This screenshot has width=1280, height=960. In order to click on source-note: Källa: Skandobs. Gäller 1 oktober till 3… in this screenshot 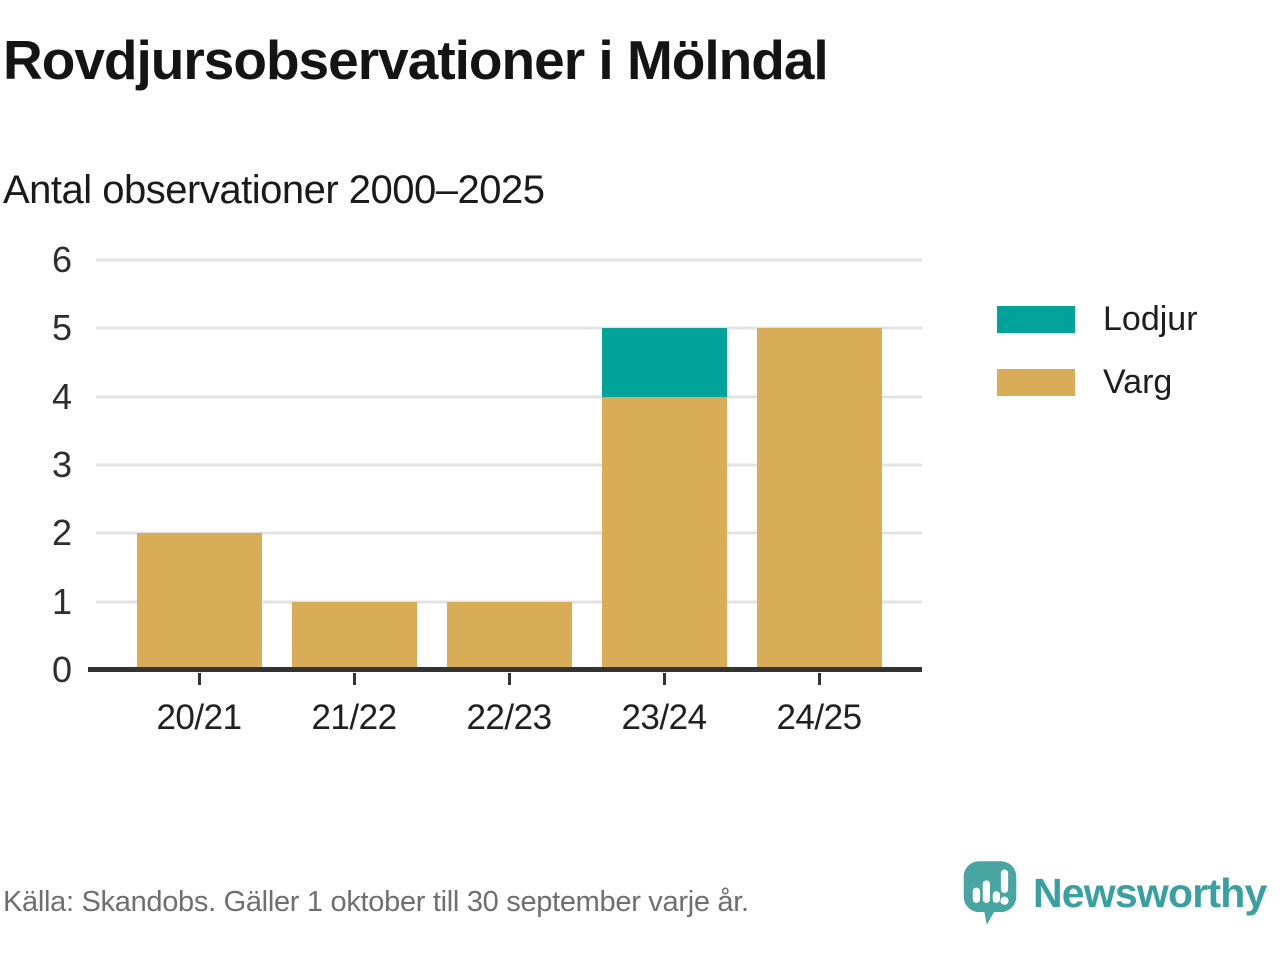, I will do `click(376, 902)`.